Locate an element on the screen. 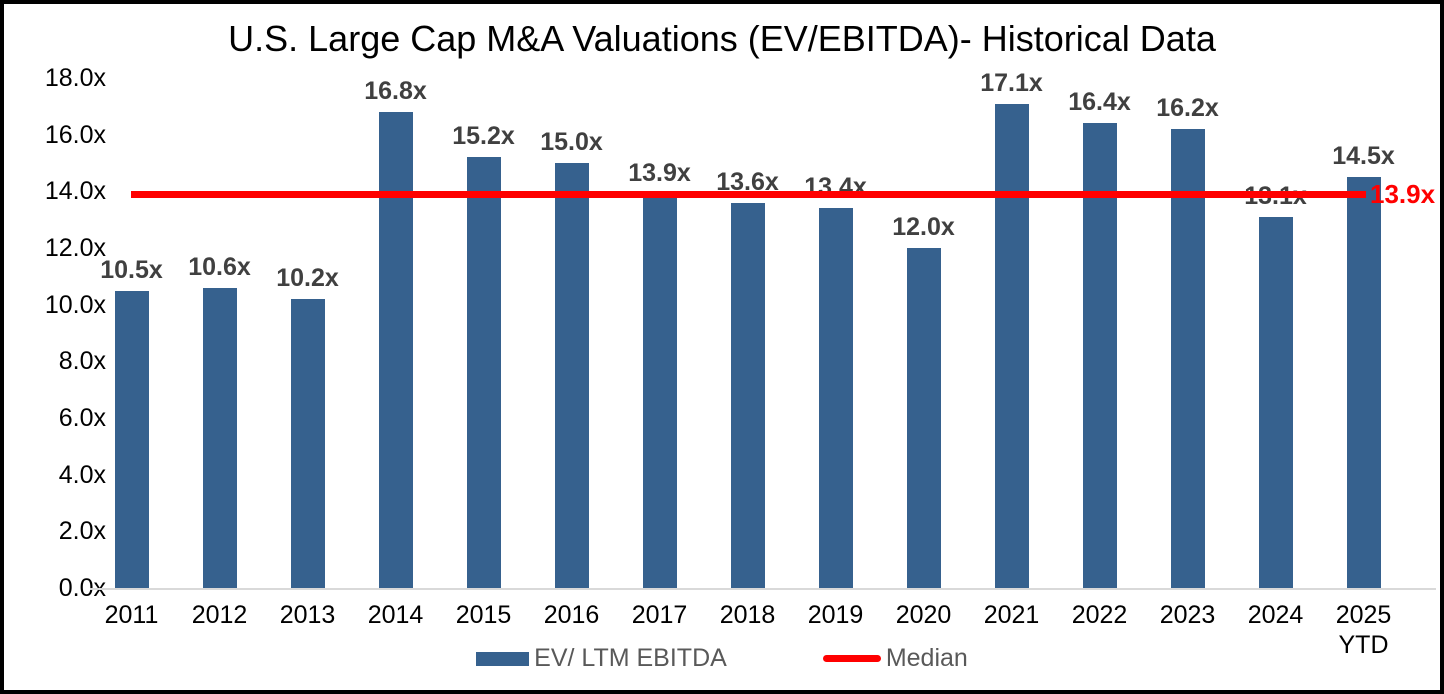 Image resolution: width=1444 pixels, height=694 pixels. bar-value-label-2012: 10.6x is located at coordinates (219, 266).